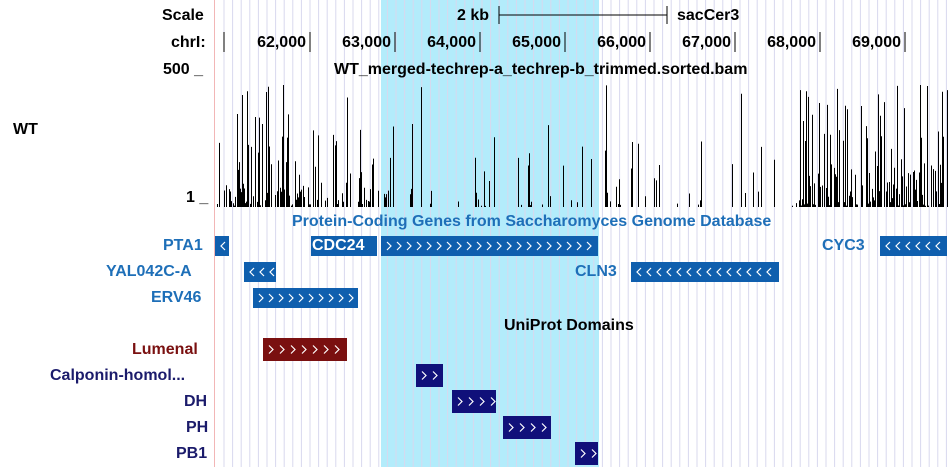 This screenshot has width=950, height=467. What do you see at coordinates (165, 349) in the screenshot?
I see `domain-label-lumenal: Lumenal` at bounding box center [165, 349].